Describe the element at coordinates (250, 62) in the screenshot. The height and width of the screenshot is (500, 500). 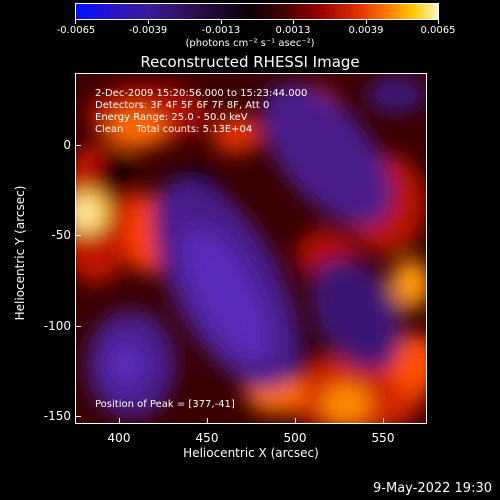
I see `image-title: Reconstructed RHESSI Image` at that location.